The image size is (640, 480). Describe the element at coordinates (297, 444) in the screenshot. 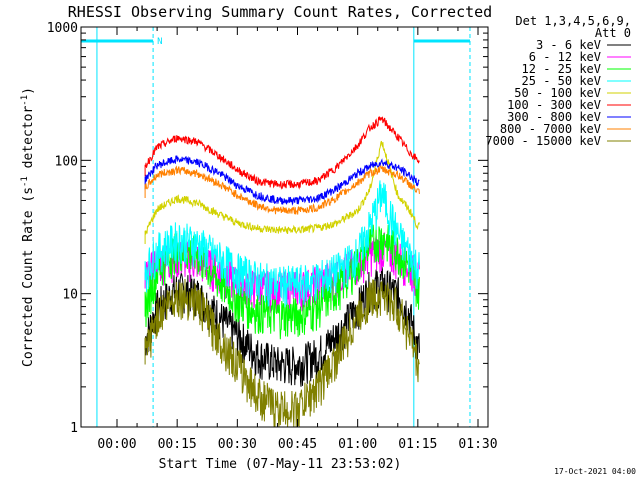

I see `x-tick-label: 00:45` at that location.